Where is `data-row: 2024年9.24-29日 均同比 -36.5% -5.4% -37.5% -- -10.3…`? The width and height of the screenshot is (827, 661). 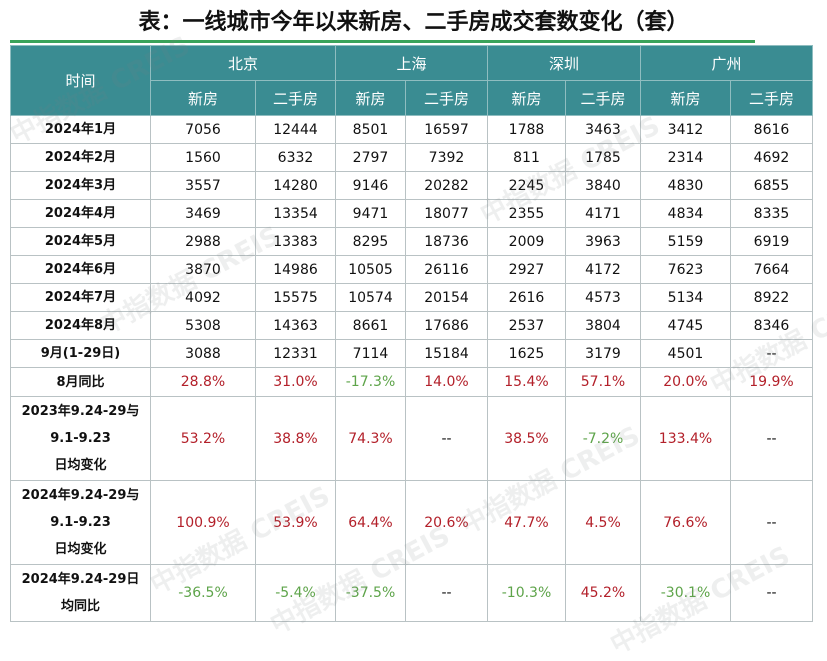 data-row: 2024年9.24-29日 均同比 -36.5% -5.4% -37.5% -- -10.3… is located at coordinates (411, 593).